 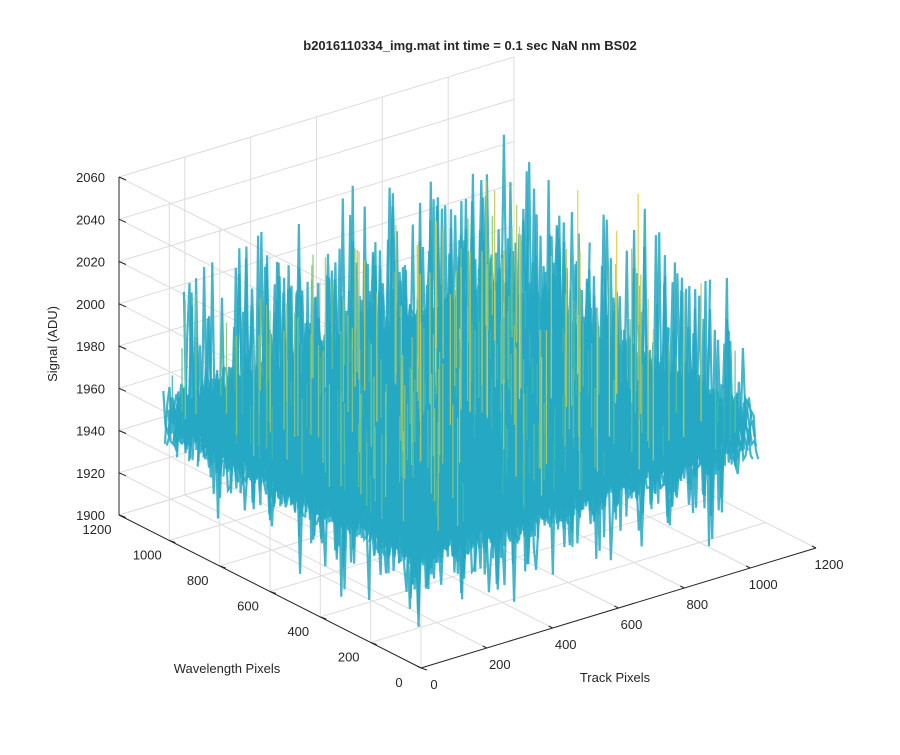 What do you see at coordinates (500, 664) in the screenshot?
I see `x-tick-label: 200` at bounding box center [500, 664].